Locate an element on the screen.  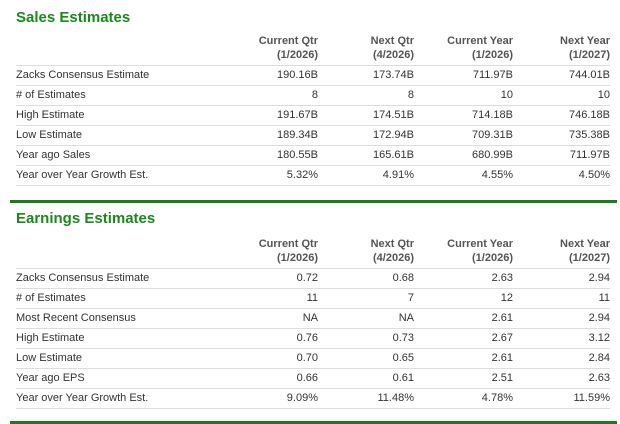
cell-value: 11.48% is located at coordinates (366, 398).